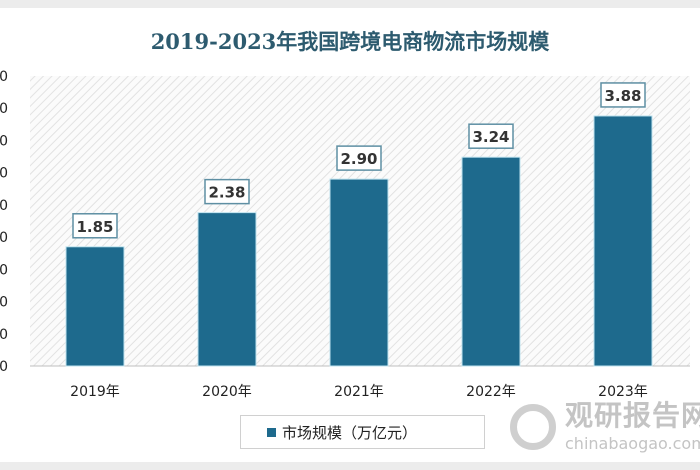  I want to click on y-tick-label: 2.50, so click(4, 206).